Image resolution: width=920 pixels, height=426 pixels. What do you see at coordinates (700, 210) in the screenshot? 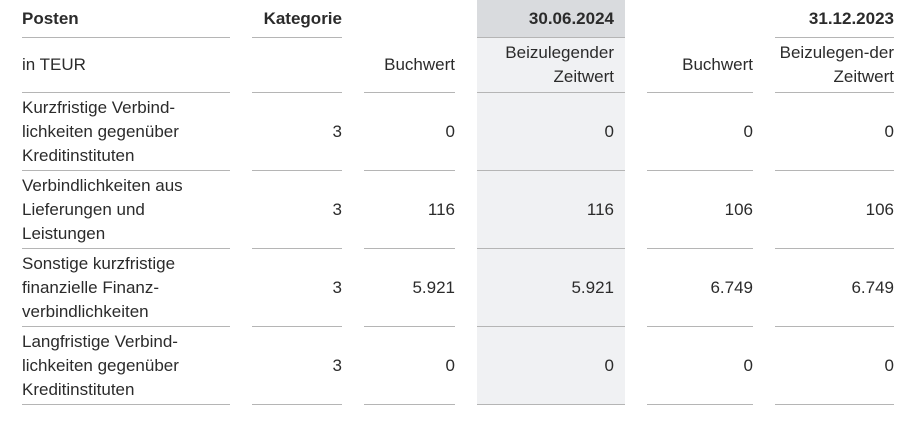
I see `table-cell-buchwert2: 106` at bounding box center [700, 210].